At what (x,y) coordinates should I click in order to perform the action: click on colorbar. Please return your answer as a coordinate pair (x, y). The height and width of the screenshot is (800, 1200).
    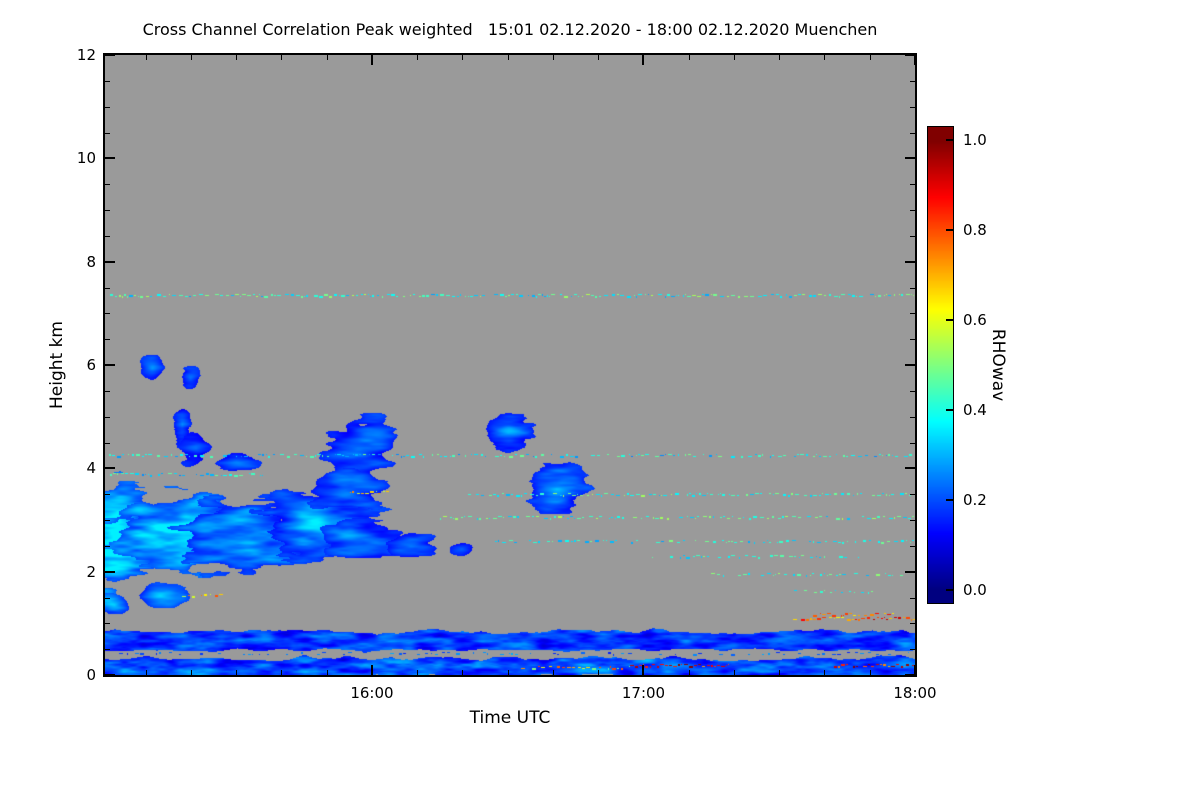
    Looking at the image, I should click on (940, 365).